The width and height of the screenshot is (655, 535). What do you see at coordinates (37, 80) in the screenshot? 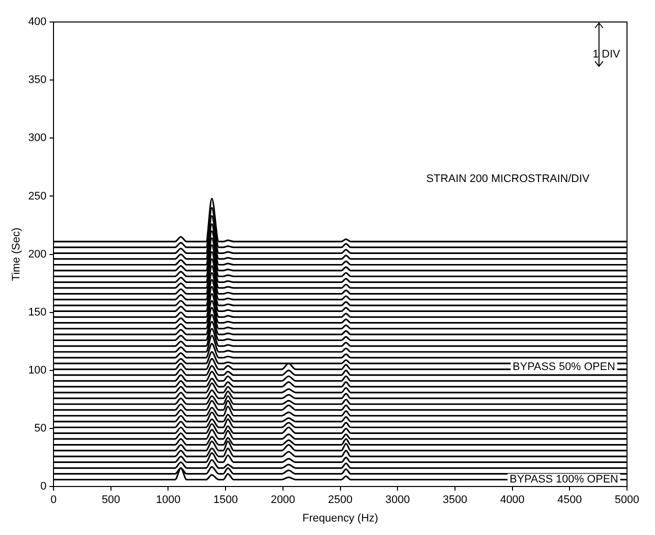
I see `y-tick-label: 350` at bounding box center [37, 80].